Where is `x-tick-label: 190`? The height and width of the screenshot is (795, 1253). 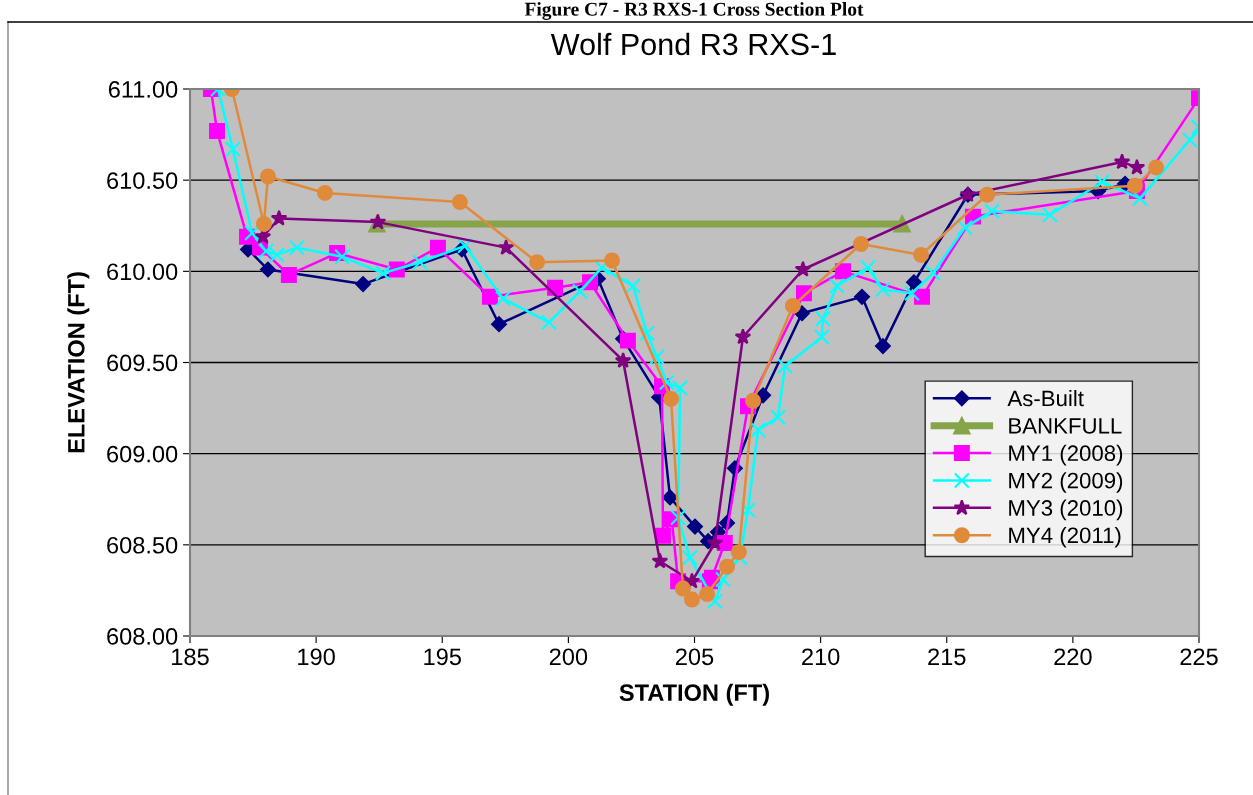 x-tick-label: 190 is located at coordinates (316, 657).